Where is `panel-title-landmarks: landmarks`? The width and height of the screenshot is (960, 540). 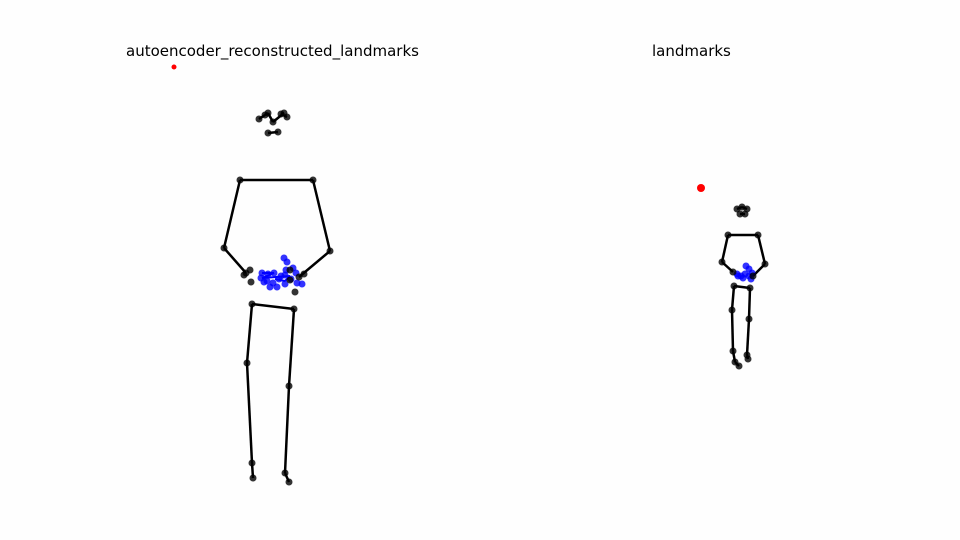 panel-title-landmarks: landmarks is located at coordinates (691, 51).